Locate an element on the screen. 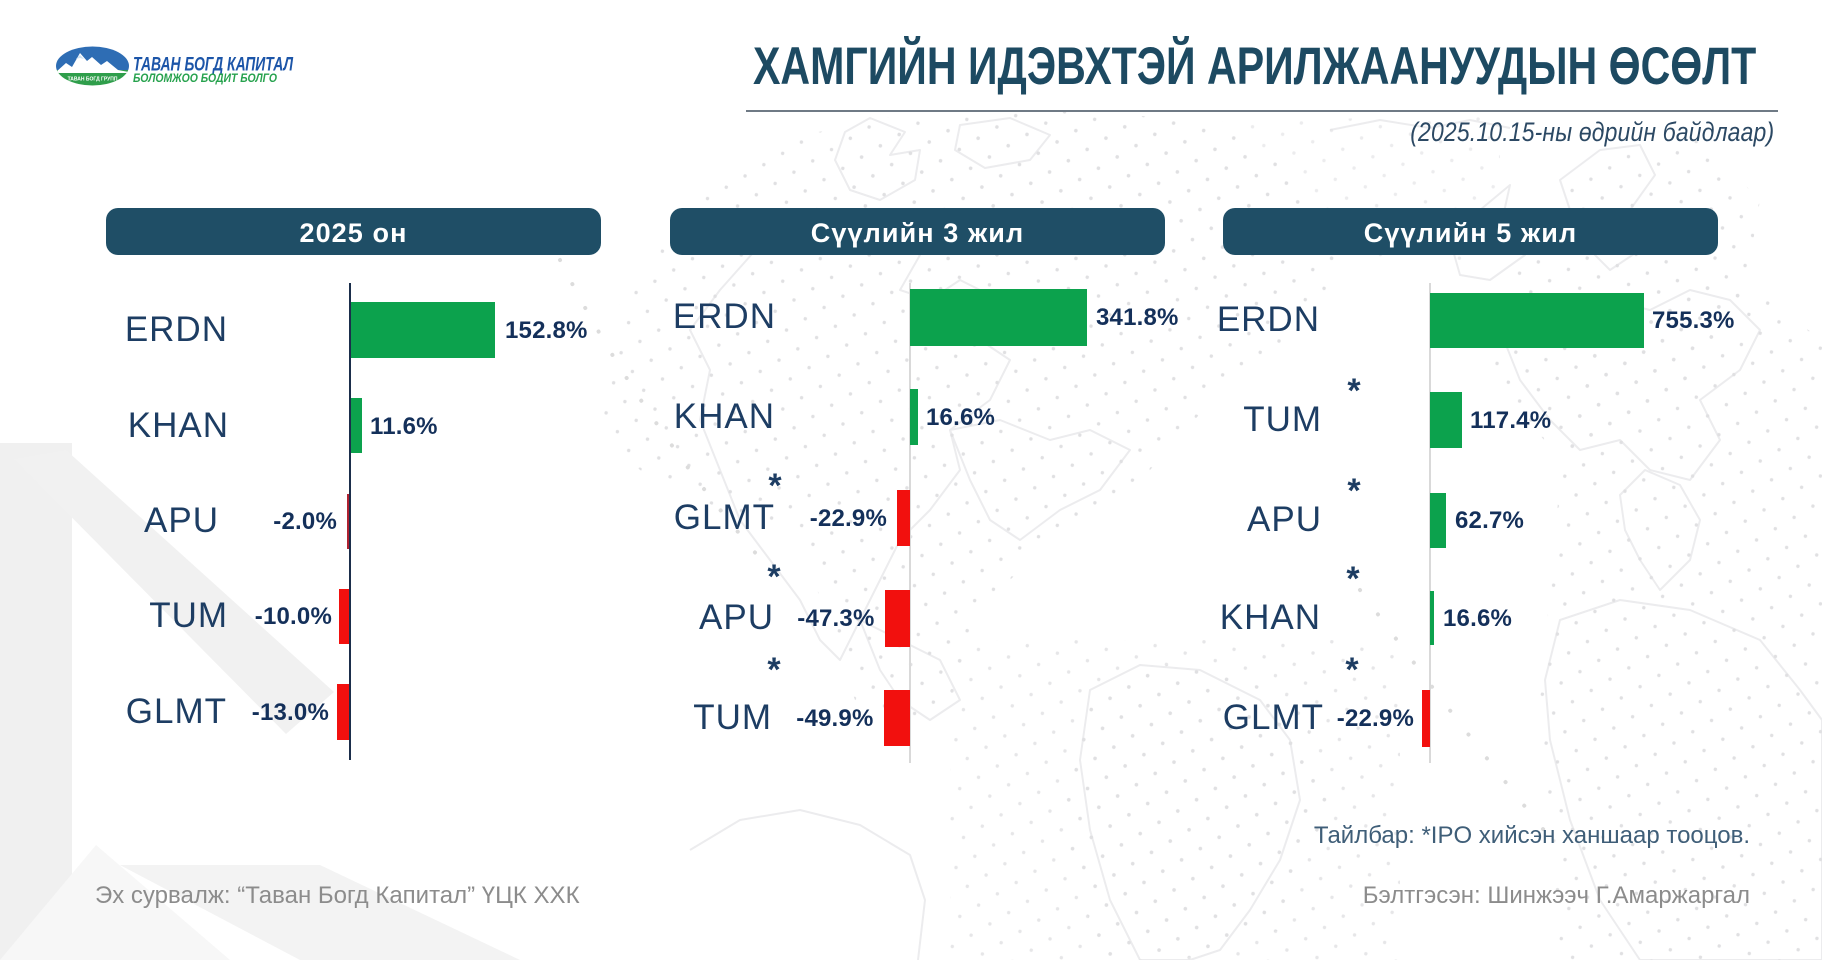 This screenshot has height=960, width=1822. svg-text: ТАВАН БОГД ГРУПП is located at coordinates (93, 80).